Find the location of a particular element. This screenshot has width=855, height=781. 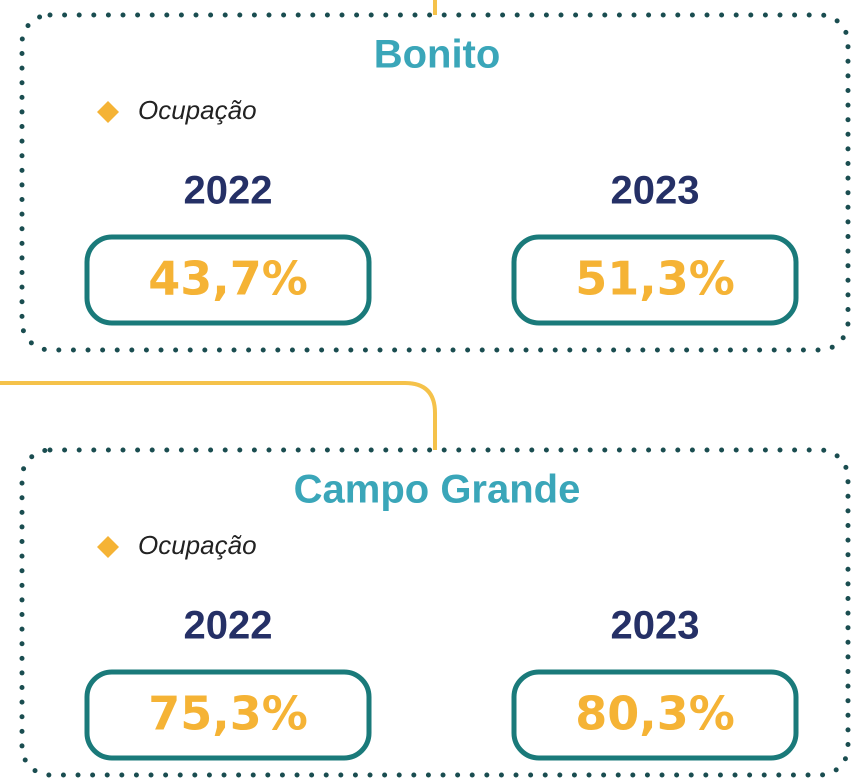

value: 75,3% is located at coordinates (228, 714).